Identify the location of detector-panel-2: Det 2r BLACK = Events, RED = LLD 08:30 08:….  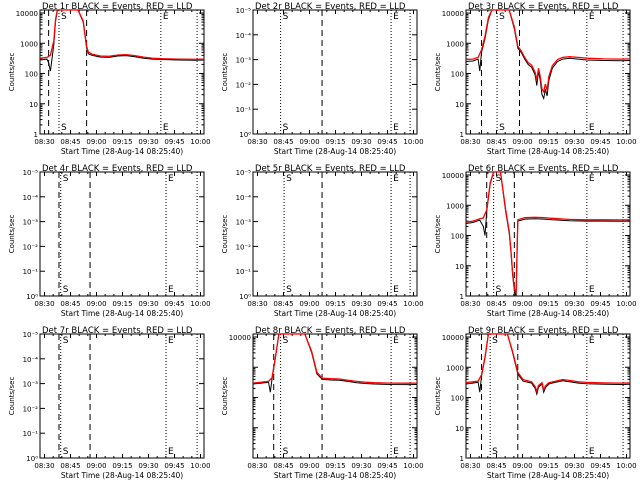
(322, 79).